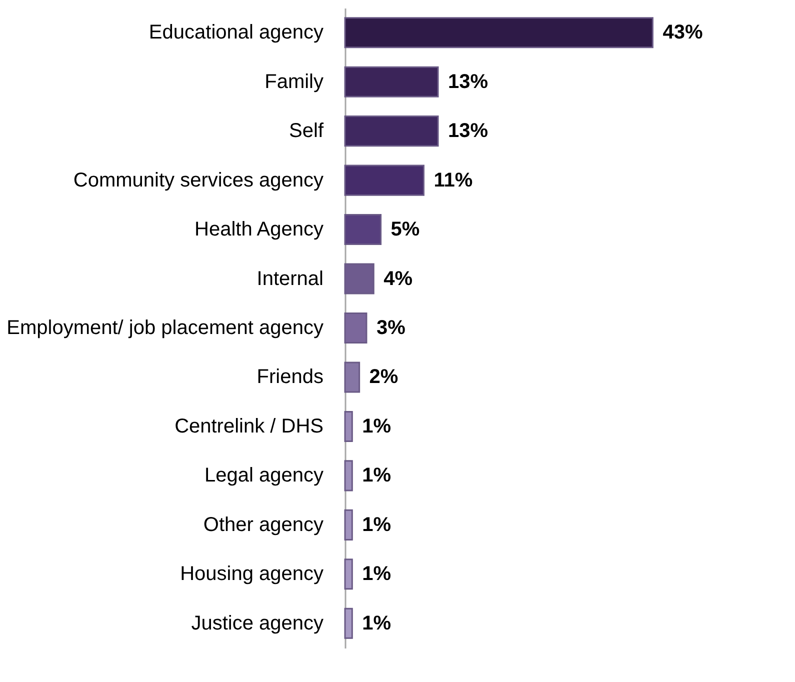 This screenshot has height=682, width=795. What do you see at coordinates (236, 33) in the screenshot?
I see `y-tick-label: Educational agency` at bounding box center [236, 33].